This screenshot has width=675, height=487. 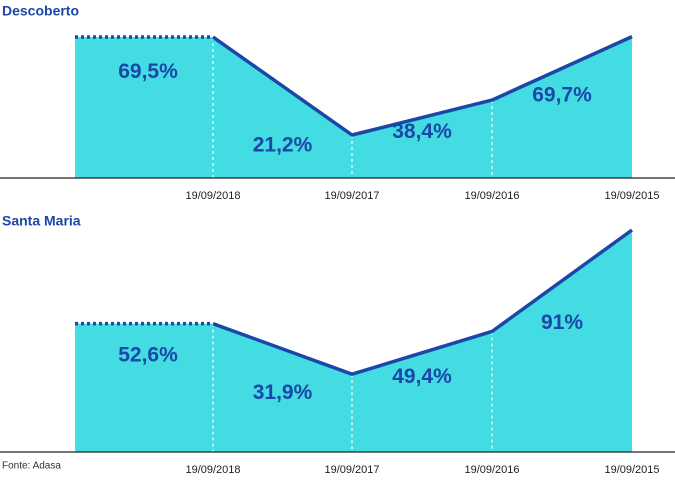 I want to click on value-label: 49,4%, so click(x=422, y=376).